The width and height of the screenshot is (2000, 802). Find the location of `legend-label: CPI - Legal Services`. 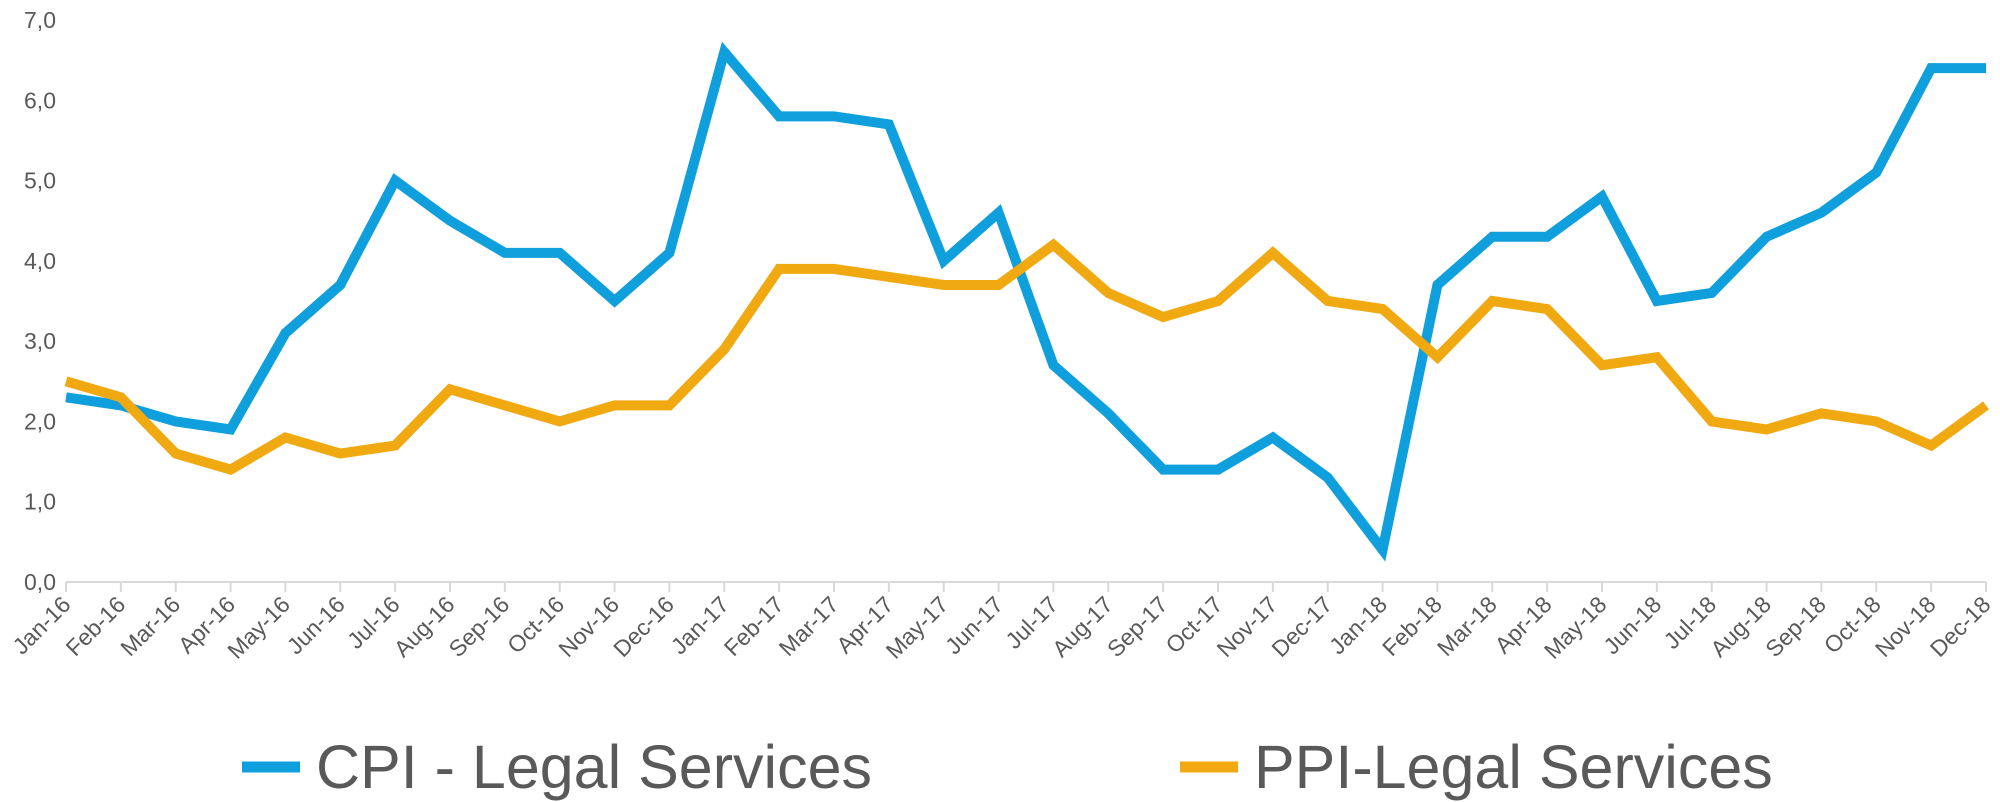

legend-label: CPI - Legal Services is located at coordinates (594, 767).